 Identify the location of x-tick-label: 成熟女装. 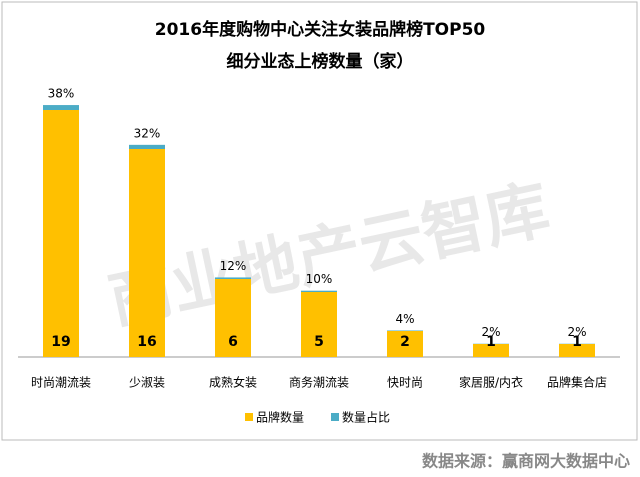
(233, 382).